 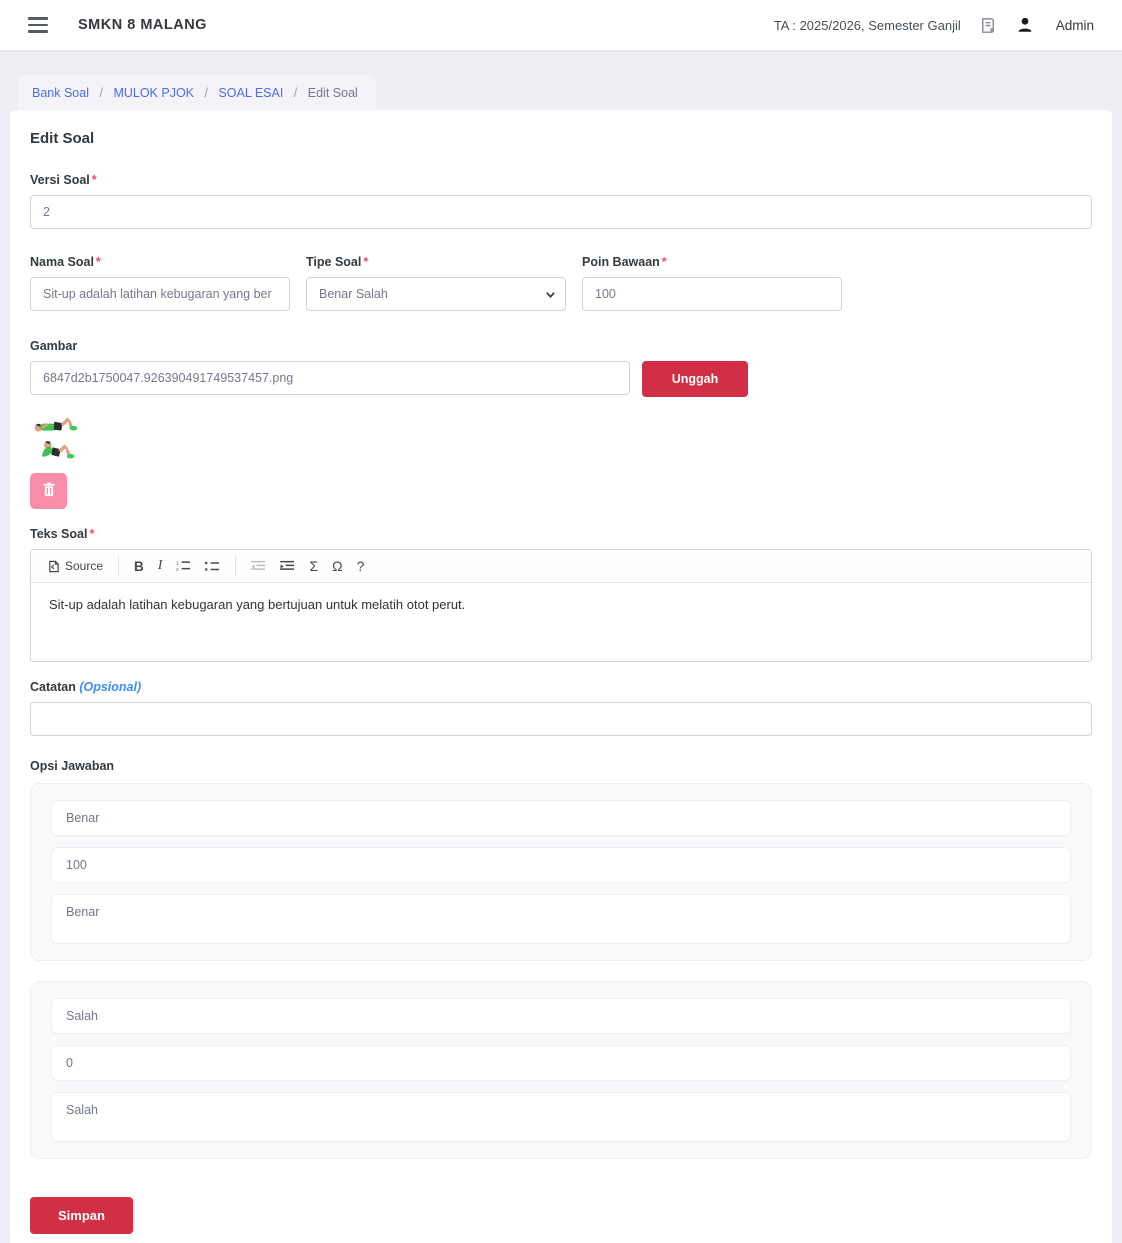 I want to click on numbered-list-button: 1 2, so click(x=183, y=566).